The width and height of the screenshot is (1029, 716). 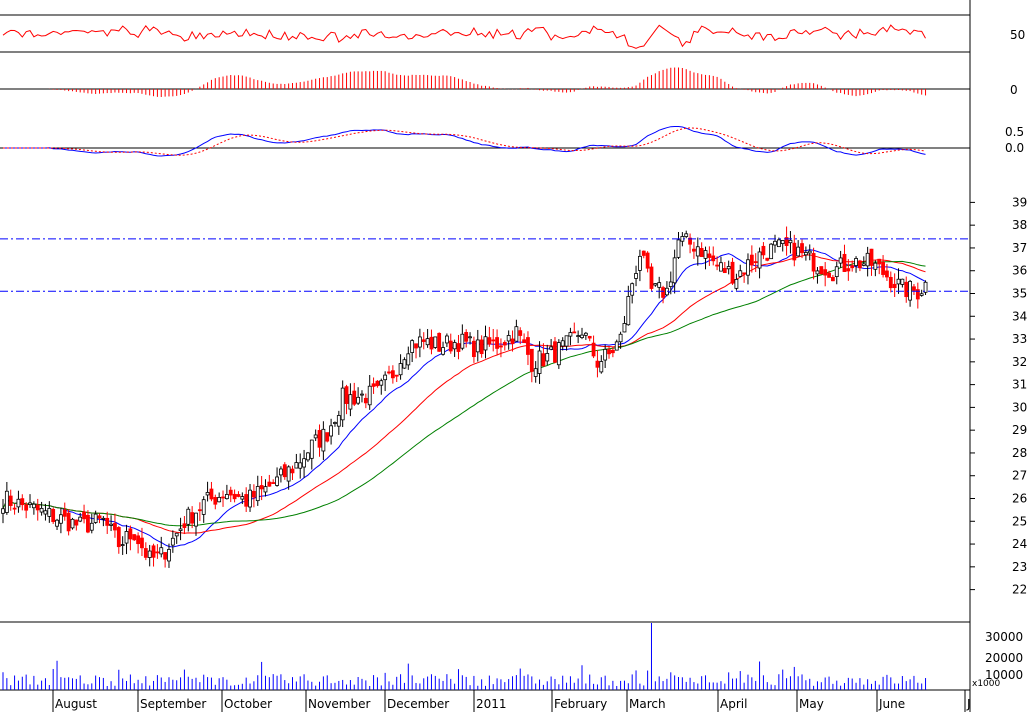 What do you see at coordinates (733, 704) in the screenshot?
I see `month-label: April` at bounding box center [733, 704].